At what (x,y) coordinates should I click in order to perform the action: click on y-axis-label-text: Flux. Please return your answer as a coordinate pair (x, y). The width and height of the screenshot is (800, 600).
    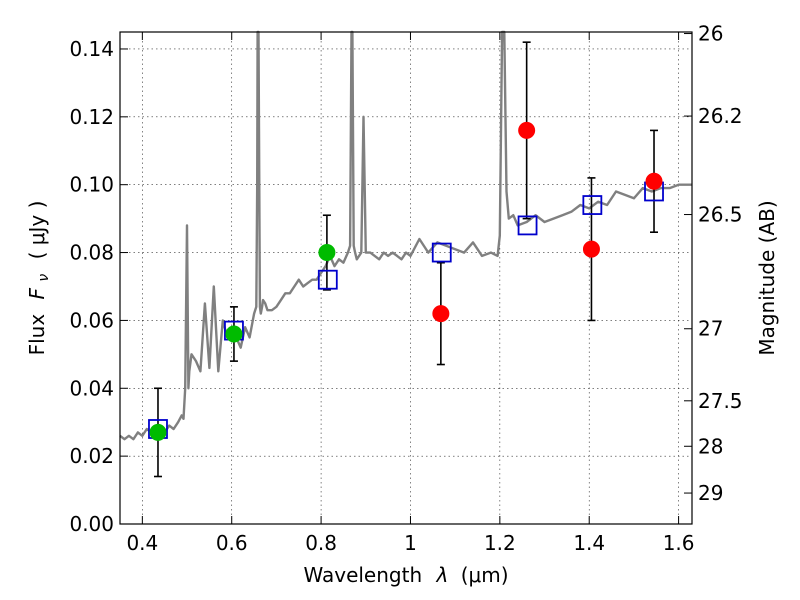
    Looking at the image, I should click on (37, 335).